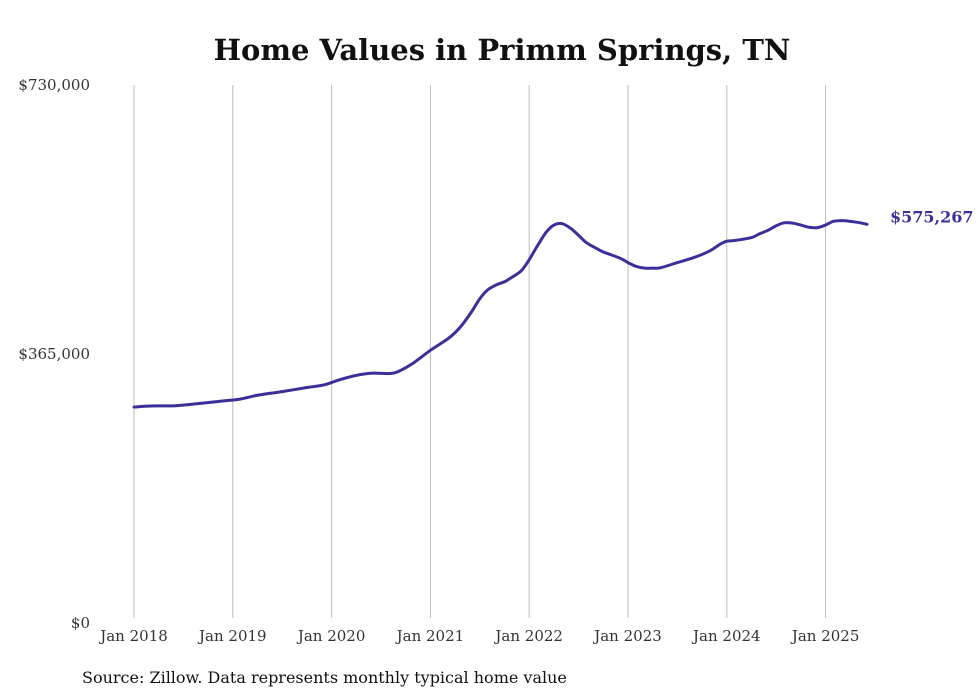 This screenshot has width=980, height=699. Describe the element at coordinates (133, 636) in the screenshot. I see `x-tick-label: Jan 2018` at that location.